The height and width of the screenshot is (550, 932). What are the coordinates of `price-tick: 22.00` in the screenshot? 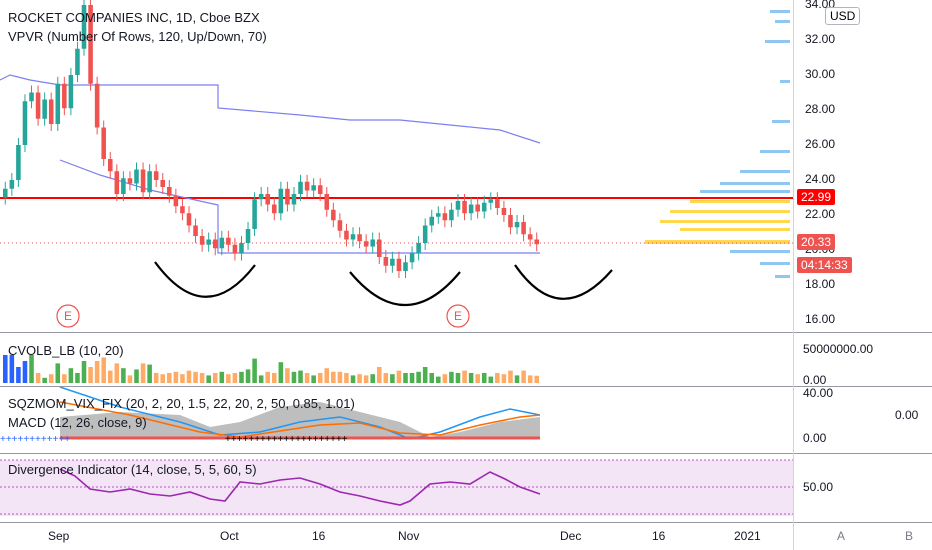 It's located at (820, 214).